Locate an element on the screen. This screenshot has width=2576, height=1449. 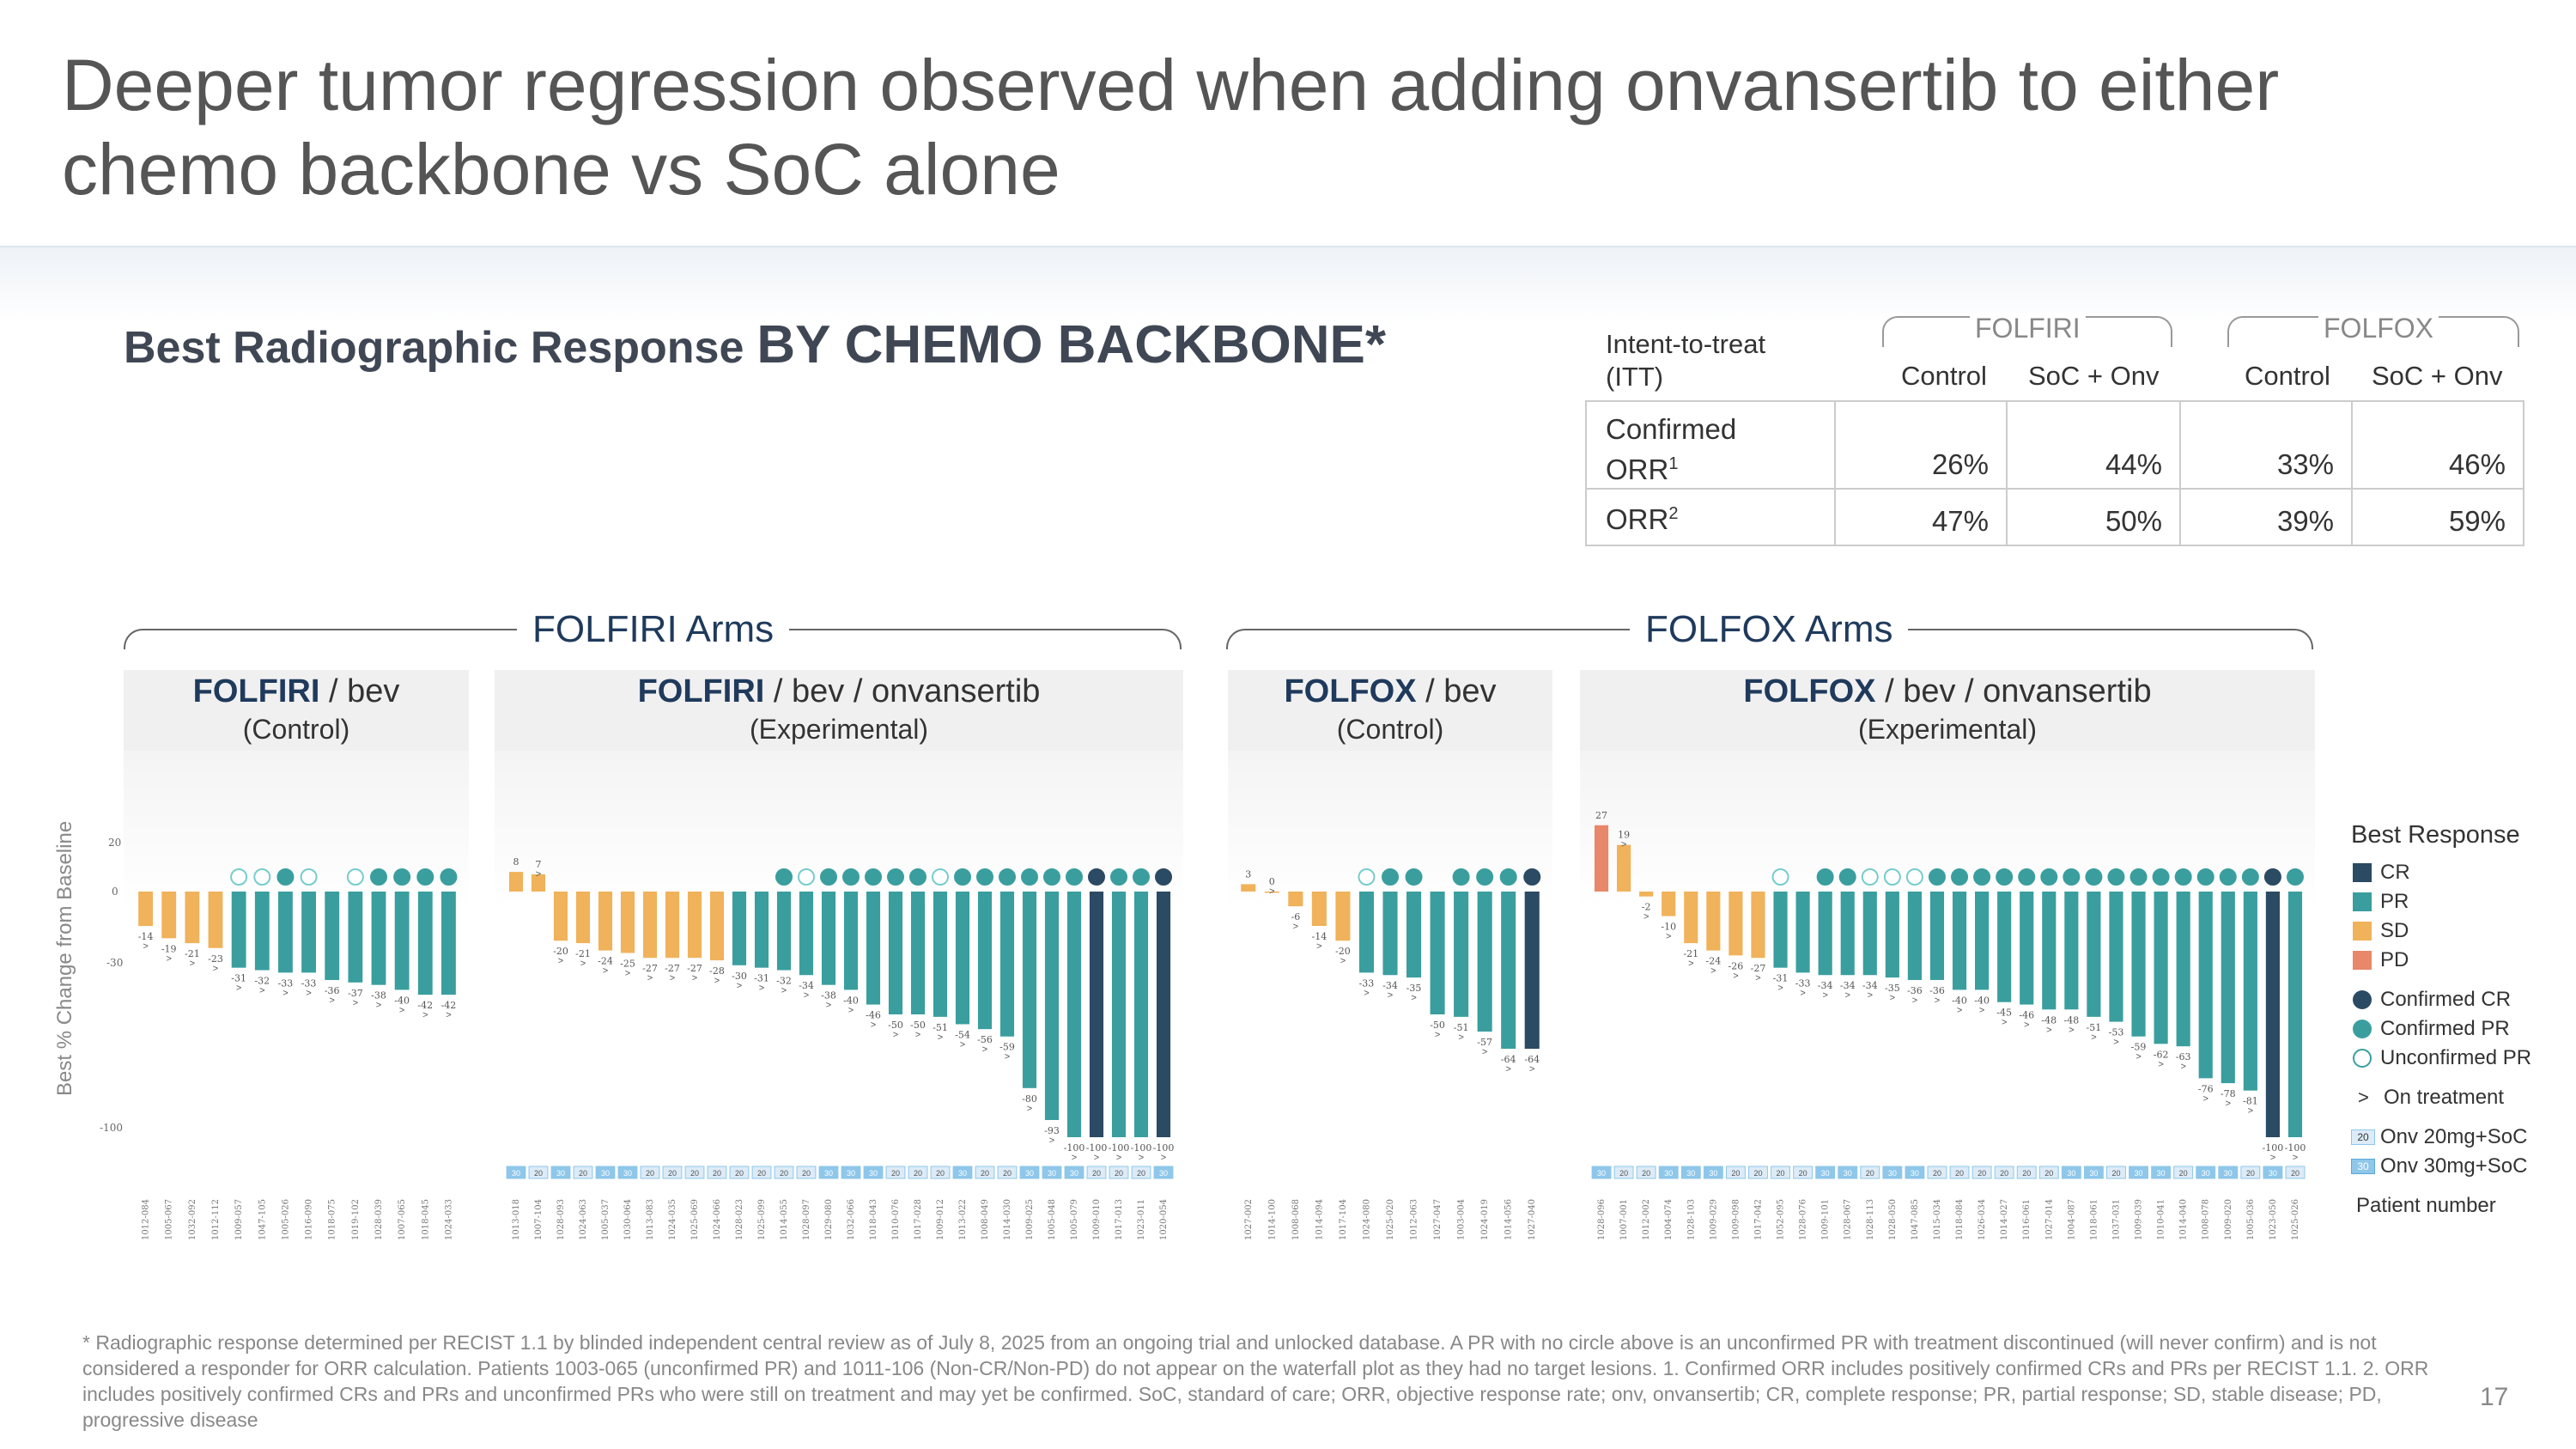
patient-id: 1027-040 is located at coordinates (1532, 1219).